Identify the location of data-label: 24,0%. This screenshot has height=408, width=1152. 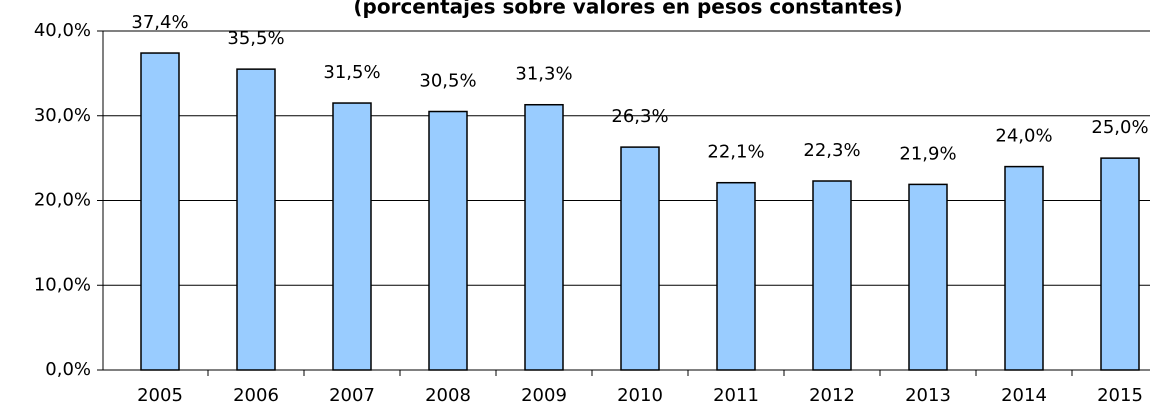
(1023, 136).